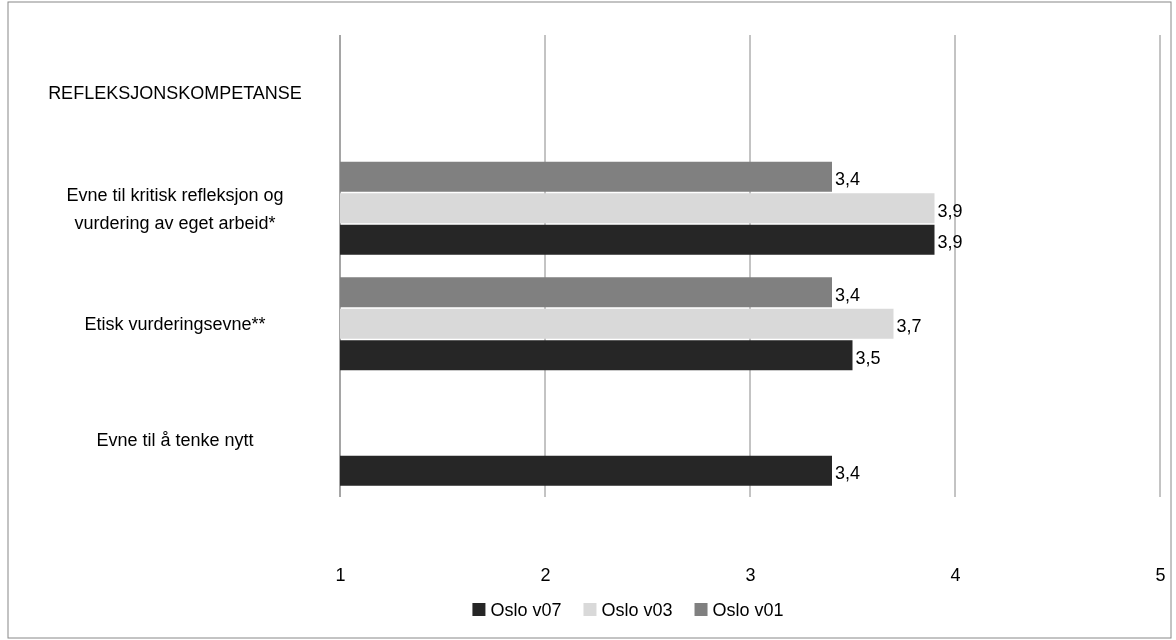  I want to click on x-tick-label: 4, so click(955, 574).